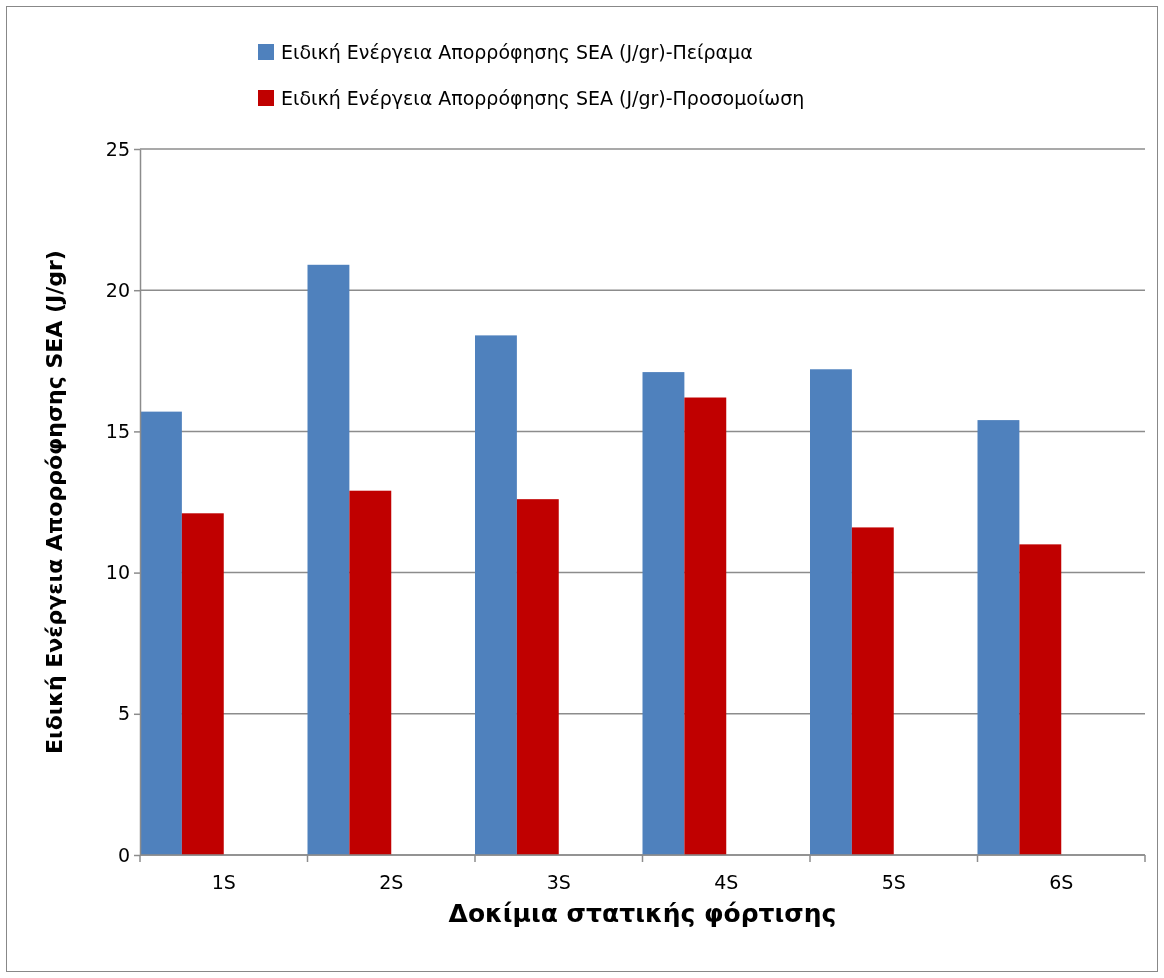 The width and height of the screenshot is (1164, 978). Describe the element at coordinates (517, 52) in the screenshot. I see `legend-label: Ειδική Ενέργεια Απορρόφησης SEA (J/gr)-Πείραμα` at that location.